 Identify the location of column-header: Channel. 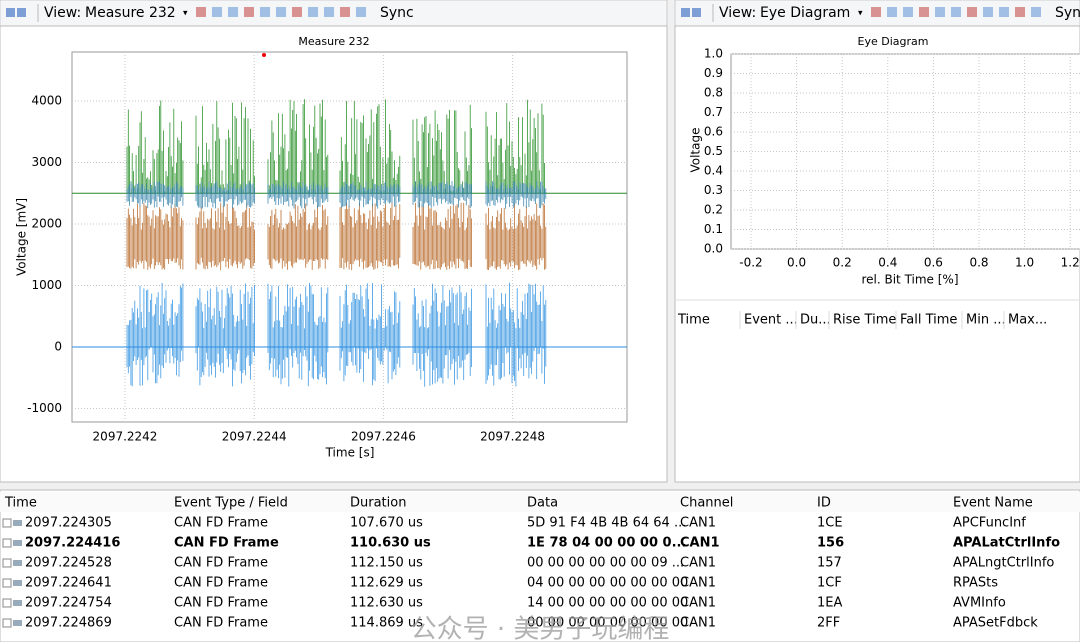
(706, 503).